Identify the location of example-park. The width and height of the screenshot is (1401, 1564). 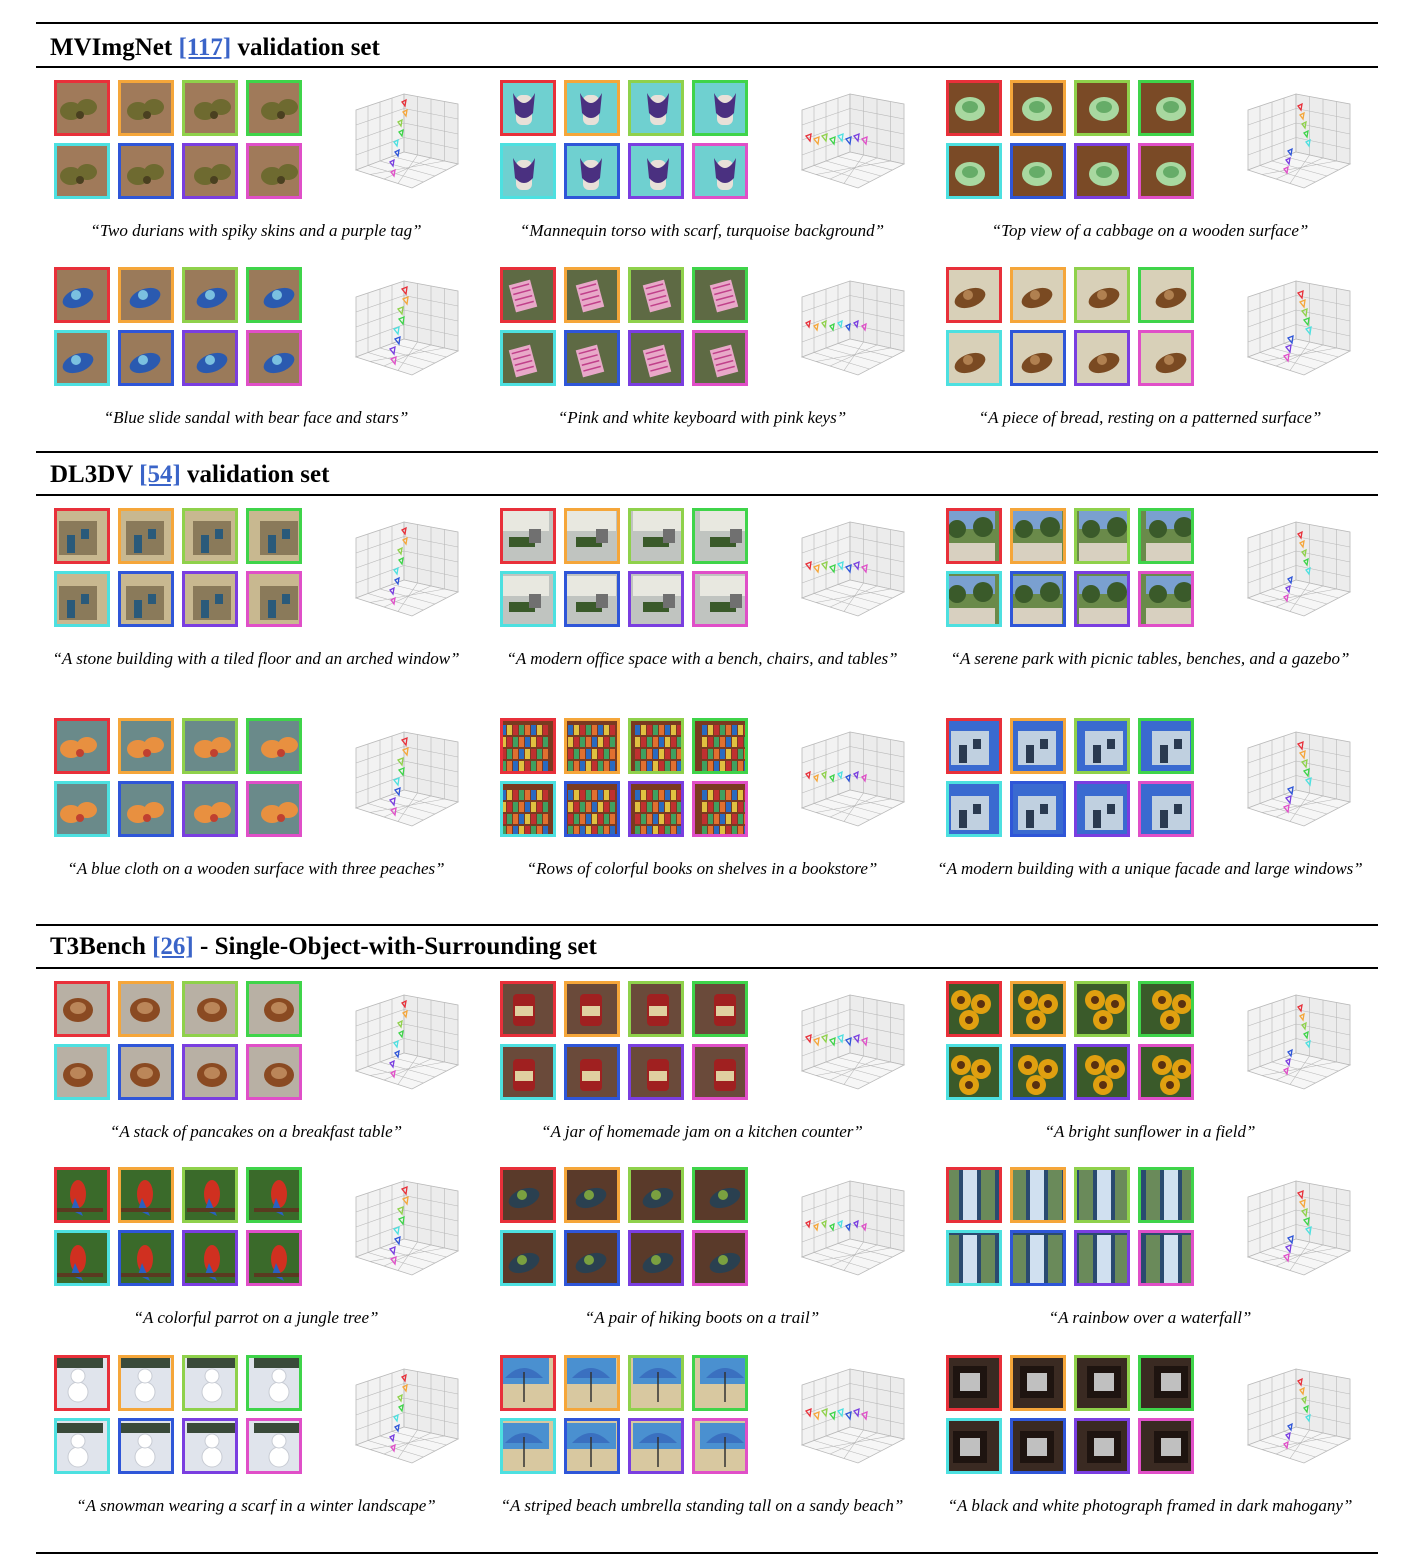
(1156, 603).